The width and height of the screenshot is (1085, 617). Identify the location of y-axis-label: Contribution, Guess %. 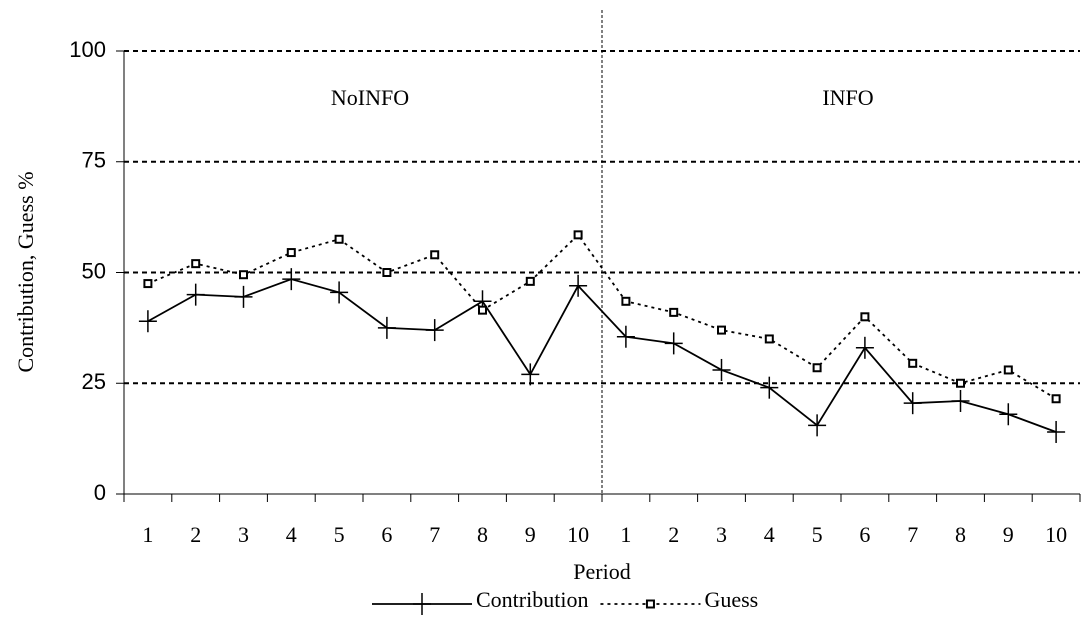
(25, 271).